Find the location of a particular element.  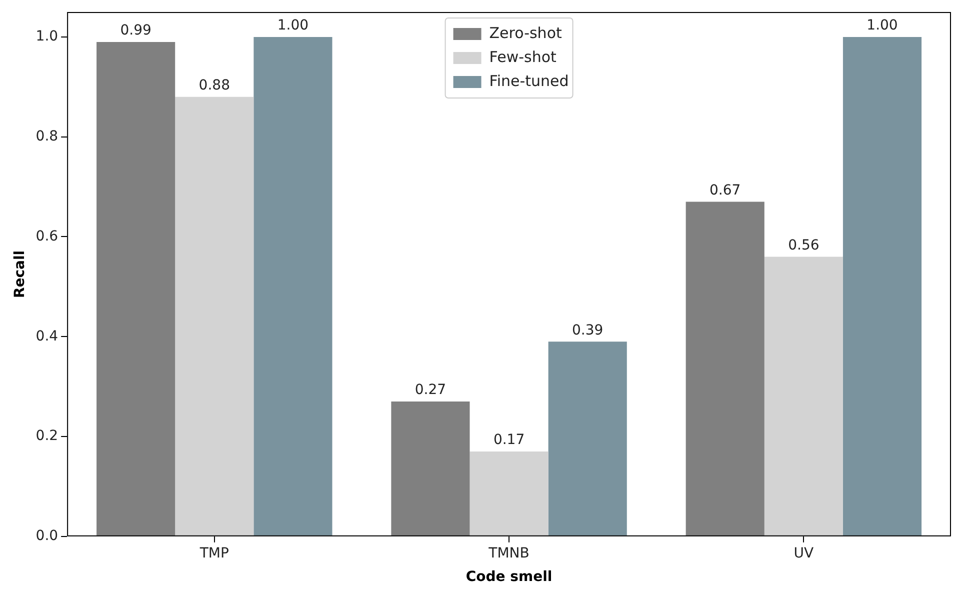

data-label: 0.39 is located at coordinates (588, 330).